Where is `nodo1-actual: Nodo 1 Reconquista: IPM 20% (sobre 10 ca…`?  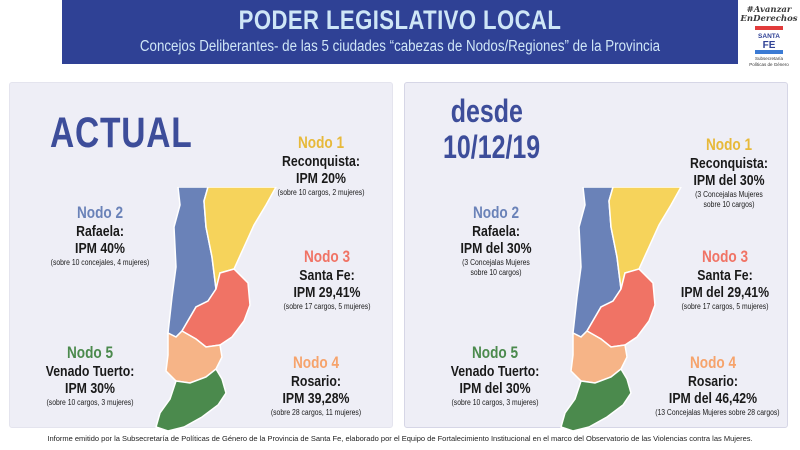 nodo1-actual: Nodo 1 Reconquista: IPM 20% (sobre 10 ca… is located at coordinates (321, 165).